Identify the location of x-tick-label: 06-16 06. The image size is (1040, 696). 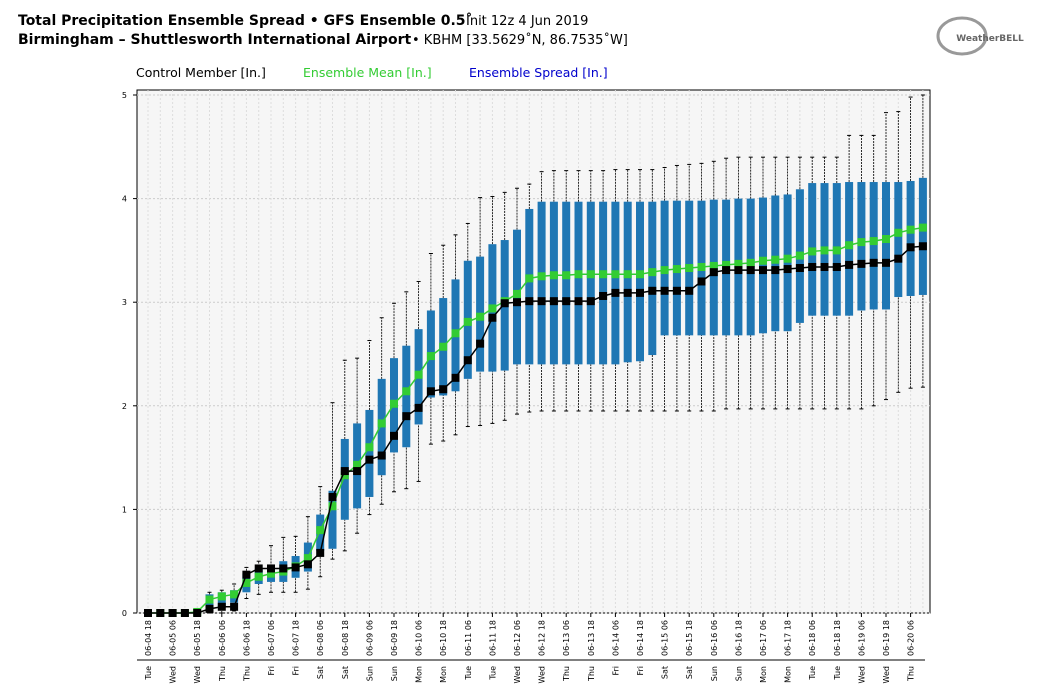
(714, 638).